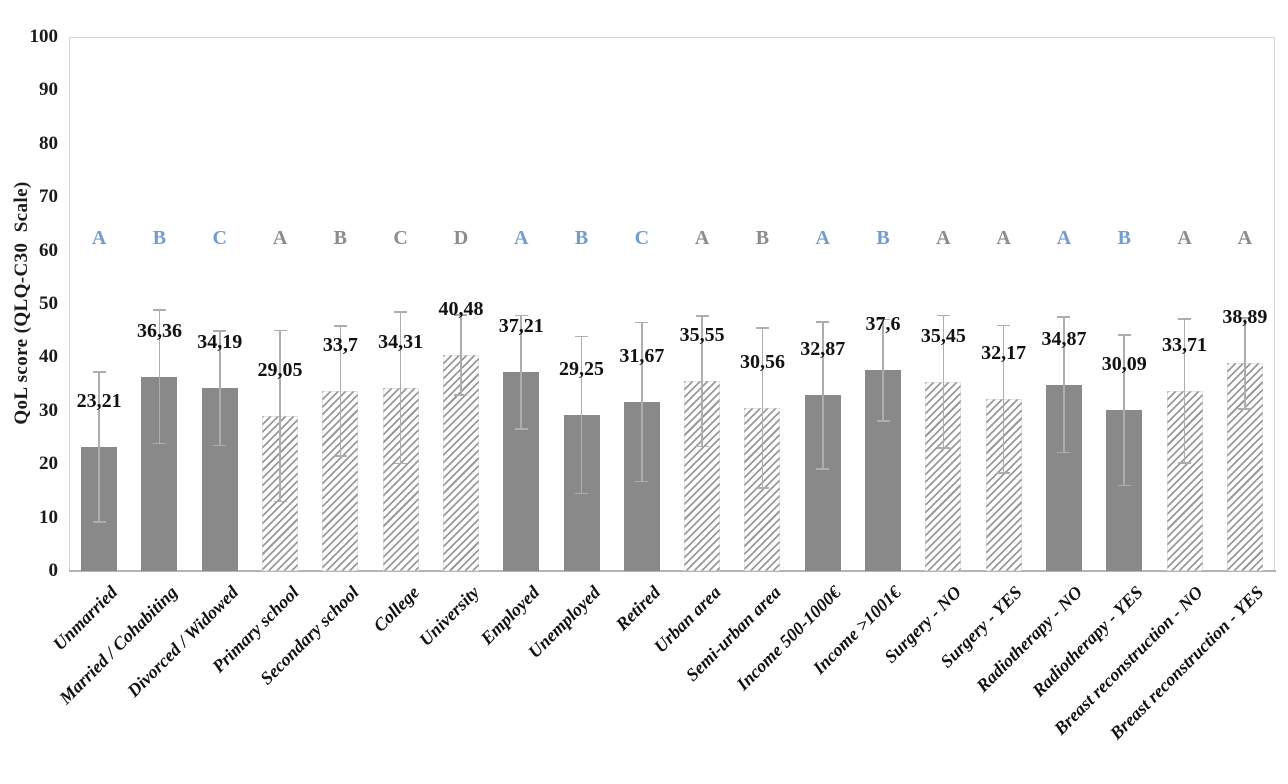 This screenshot has height=784, width=1288. What do you see at coordinates (396, 609) in the screenshot?
I see `x-tick-label: College` at bounding box center [396, 609].